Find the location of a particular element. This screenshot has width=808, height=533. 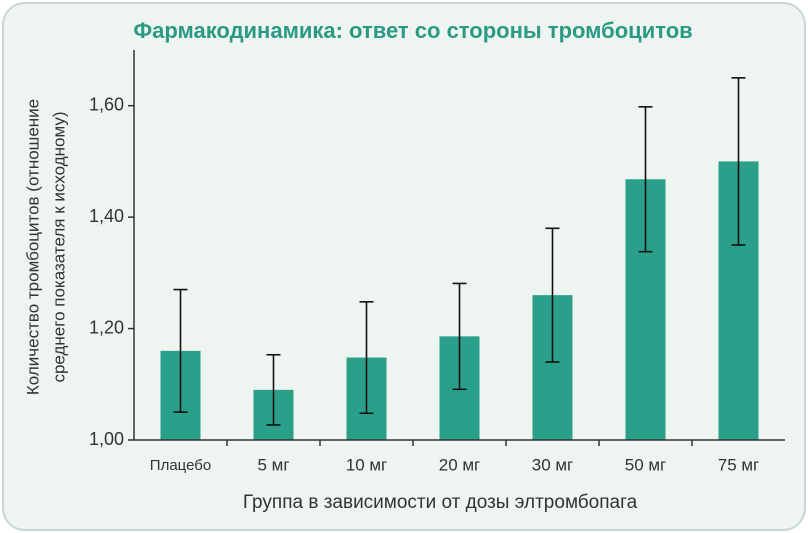

x-tick-label: 20 мг is located at coordinates (460, 464).